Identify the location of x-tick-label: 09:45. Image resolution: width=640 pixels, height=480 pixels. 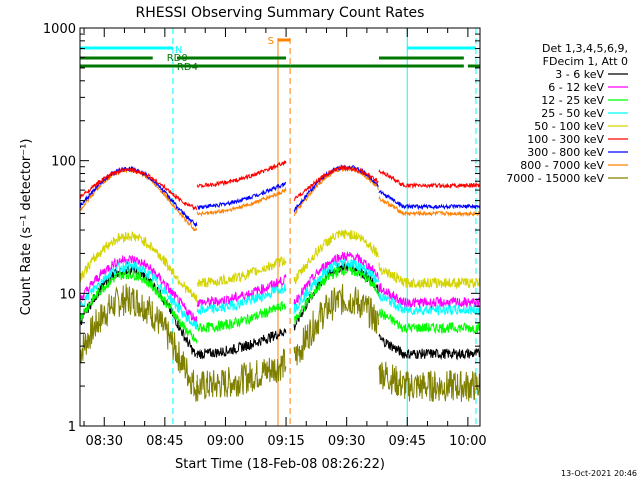
(407, 441).